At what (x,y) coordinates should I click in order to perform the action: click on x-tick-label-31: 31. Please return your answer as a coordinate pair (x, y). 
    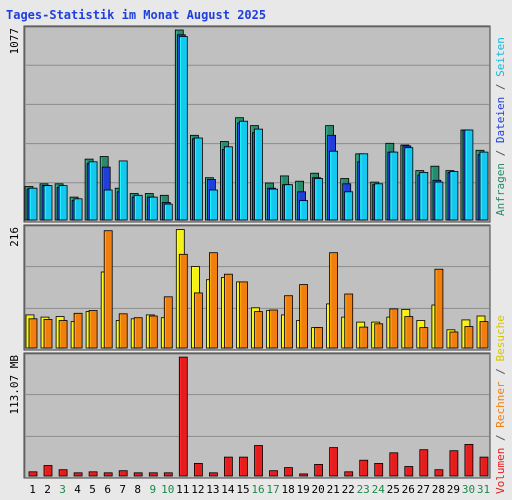
    Looking at the image, I should click on (483, 489).